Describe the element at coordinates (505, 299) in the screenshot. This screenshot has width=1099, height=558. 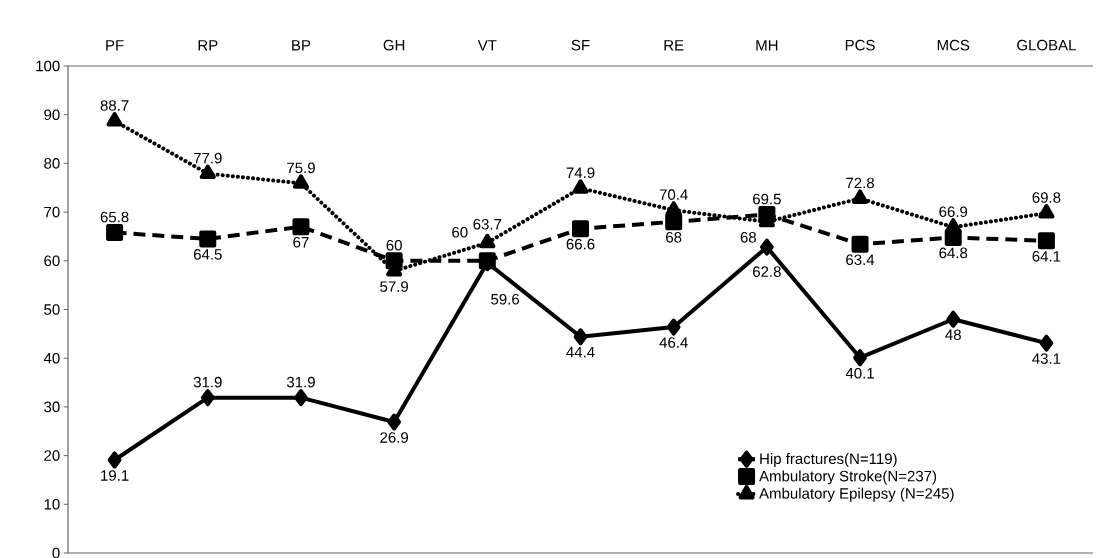
I see `data-label: 59.6` at that location.